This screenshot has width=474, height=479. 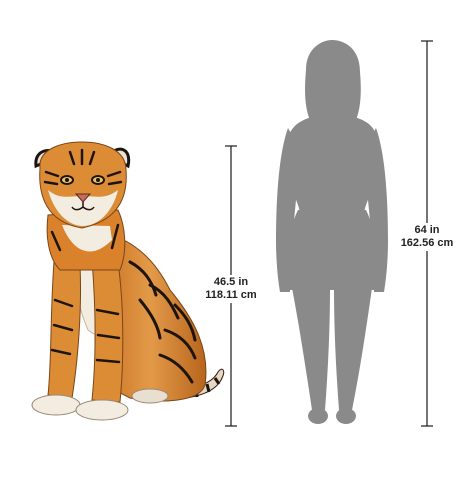 What do you see at coordinates (102, 410) in the screenshot?
I see `tiger-right-paw` at bounding box center [102, 410].